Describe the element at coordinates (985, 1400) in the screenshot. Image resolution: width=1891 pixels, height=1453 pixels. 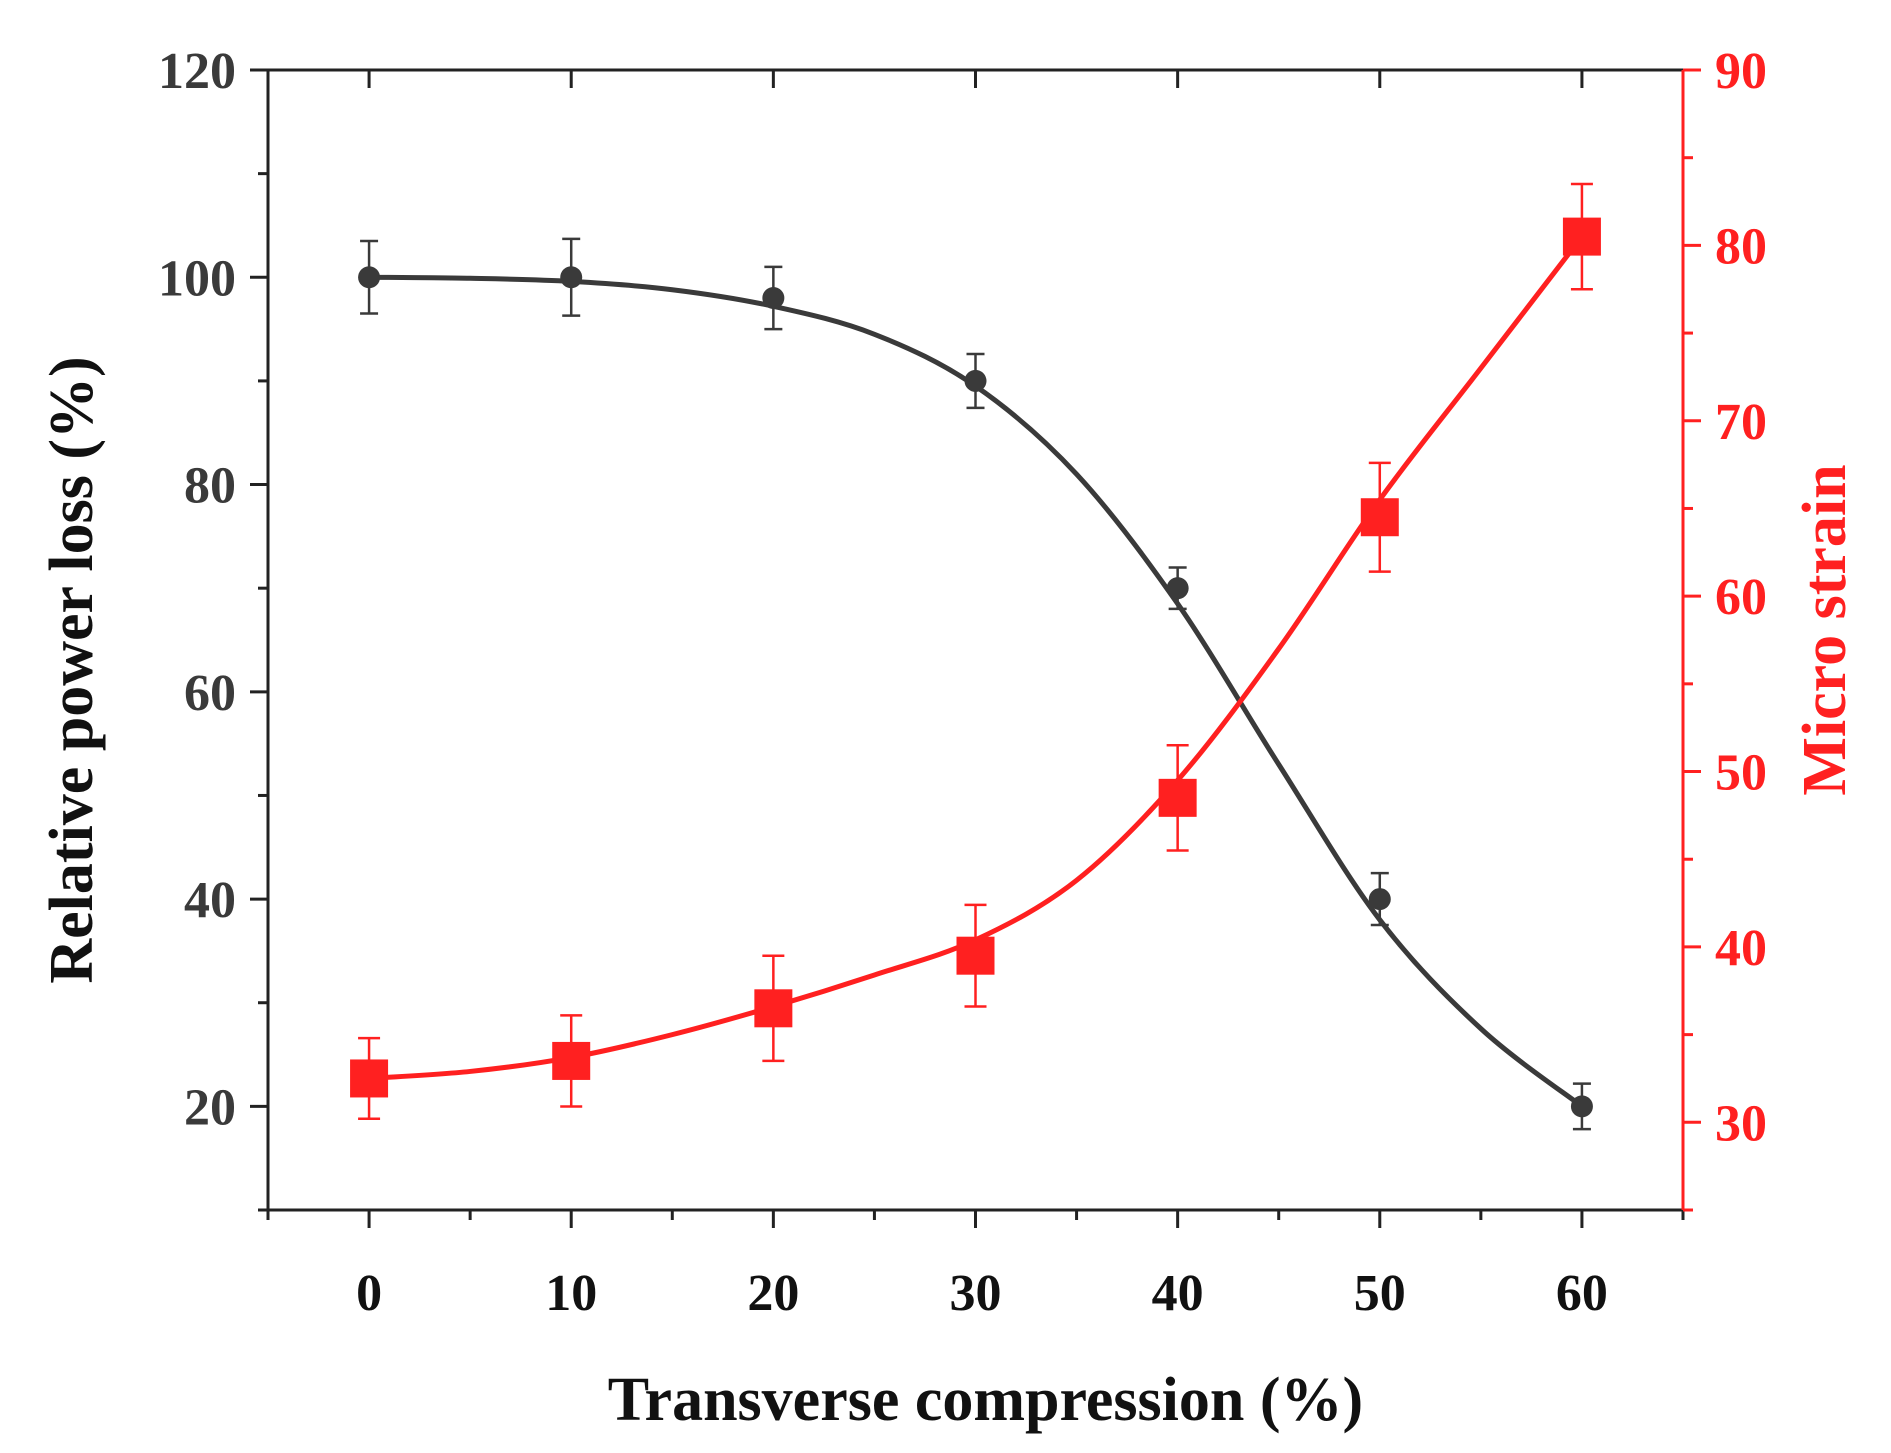
I see `x-axis-title: Transverse compression (%)` at that location.